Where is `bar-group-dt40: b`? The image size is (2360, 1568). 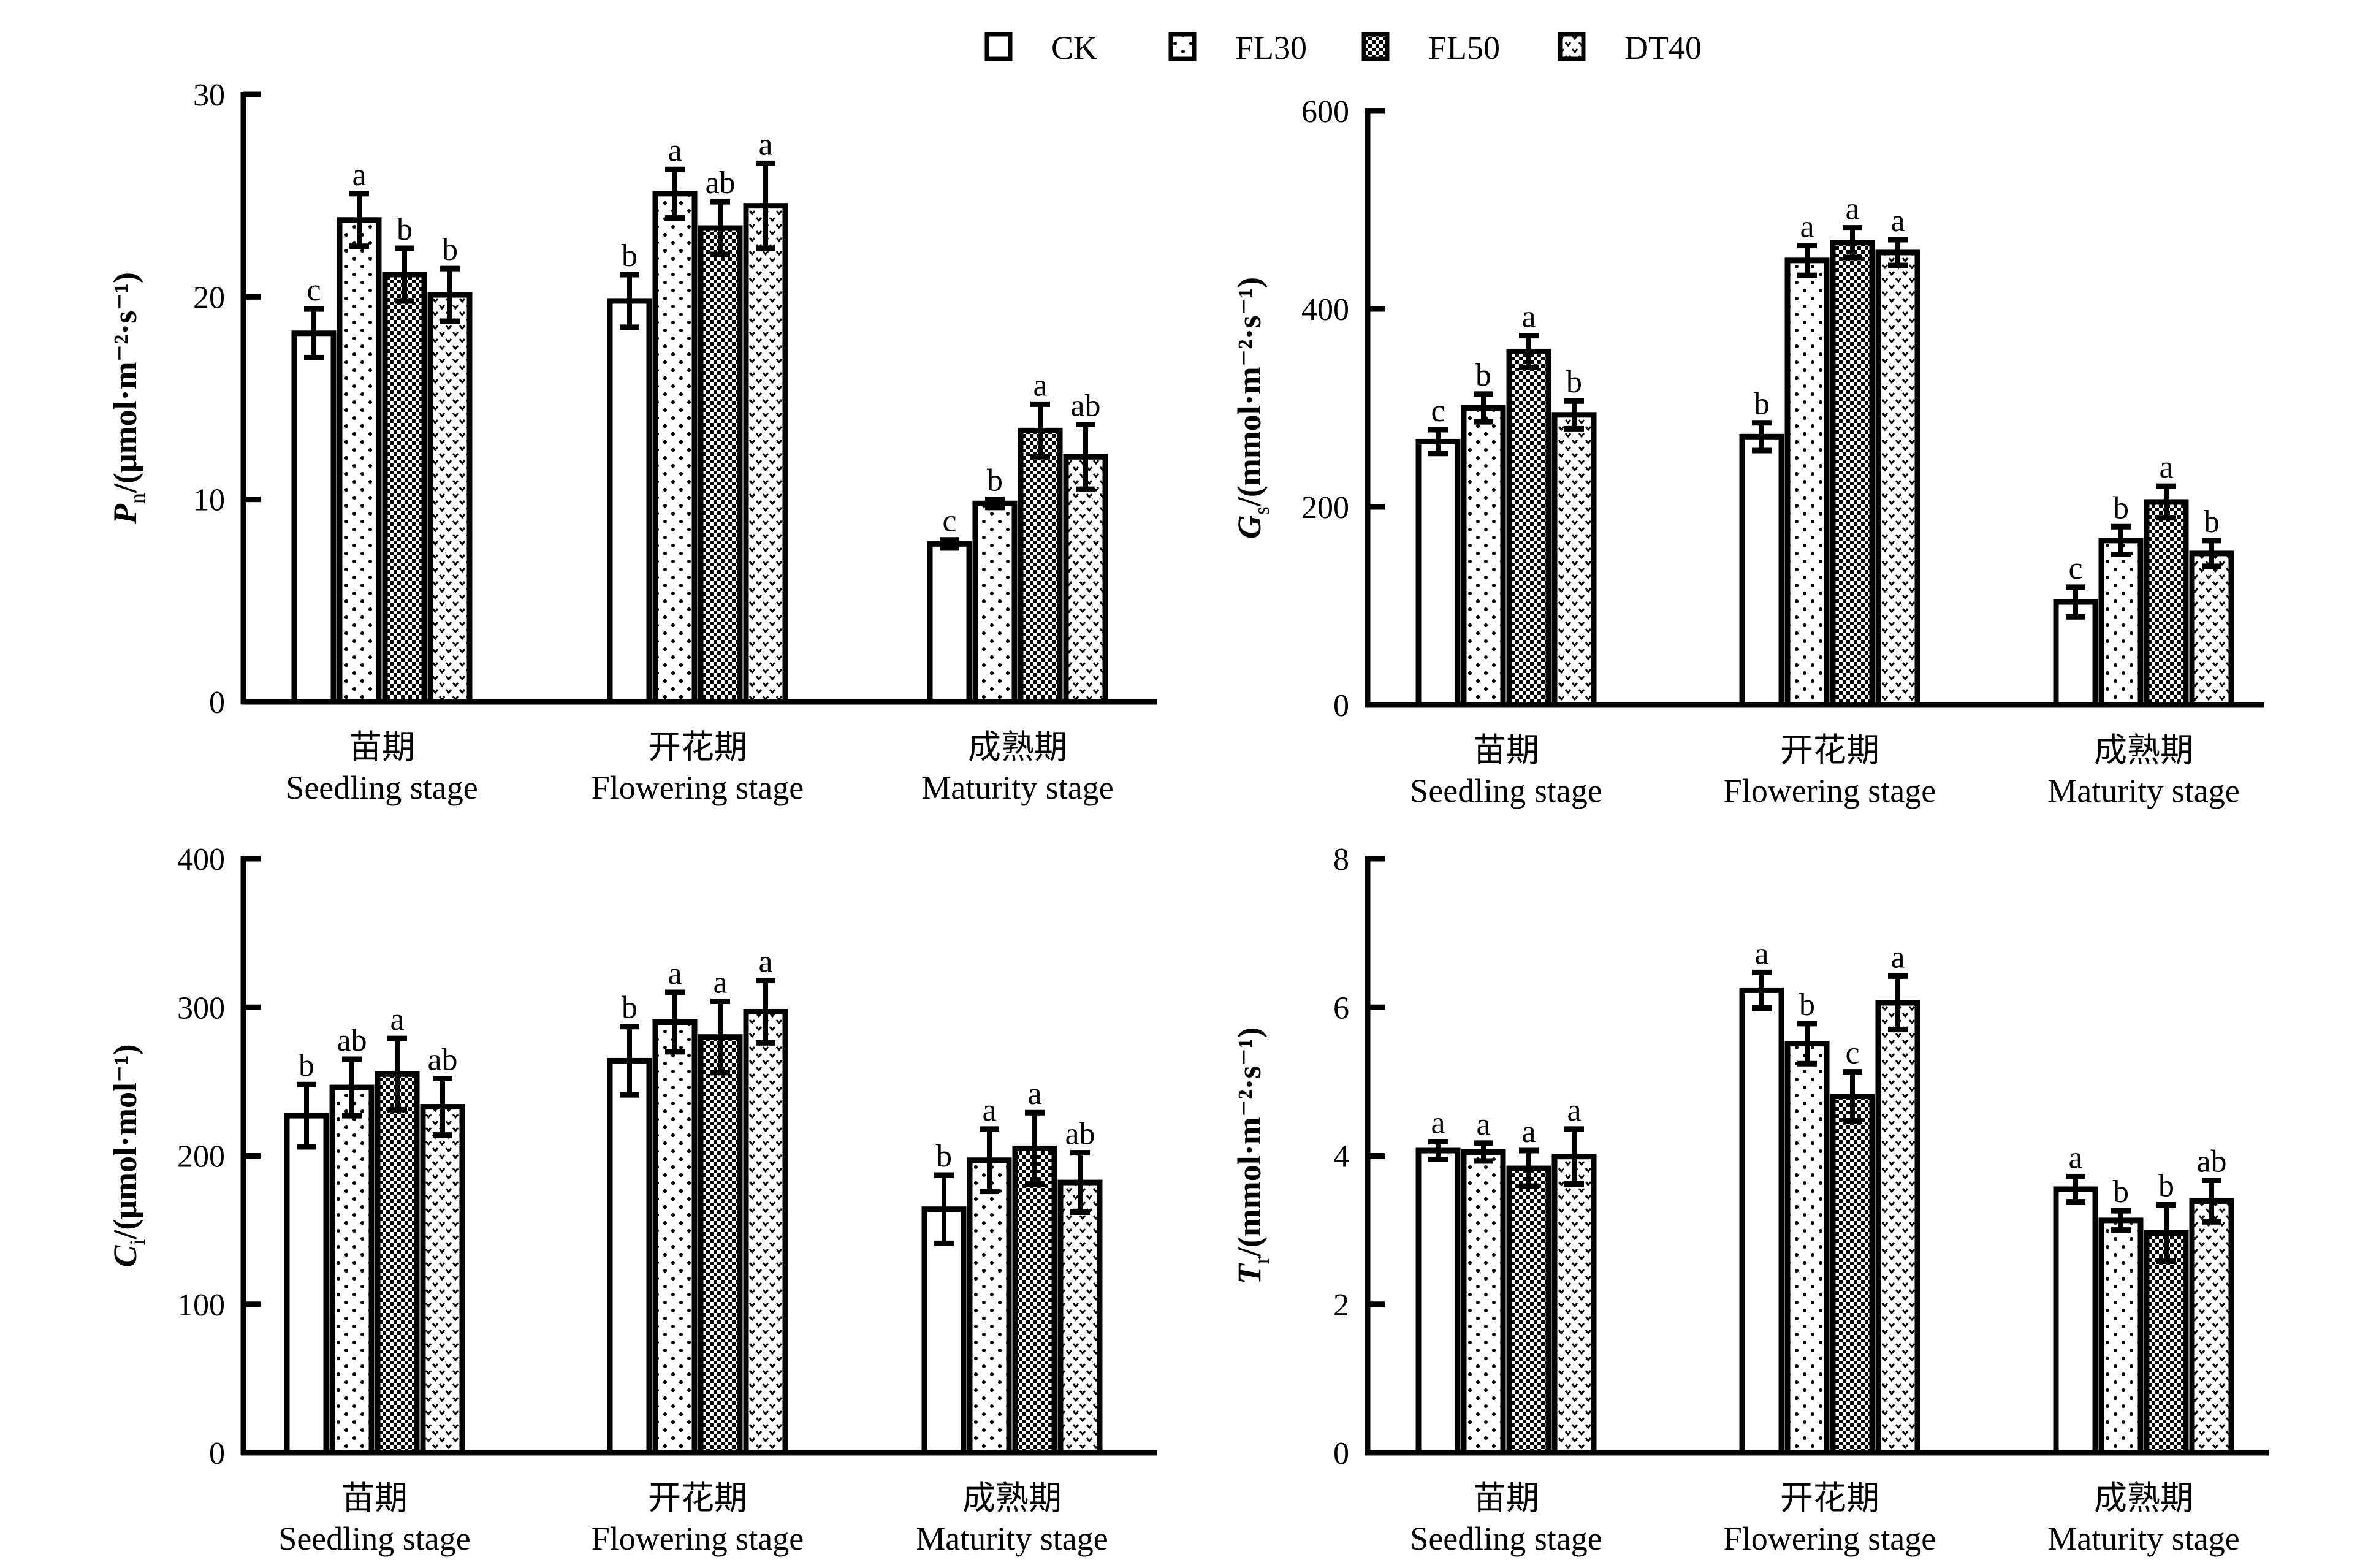
bar-group-dt40: b is located at coordinates (2211, 606).